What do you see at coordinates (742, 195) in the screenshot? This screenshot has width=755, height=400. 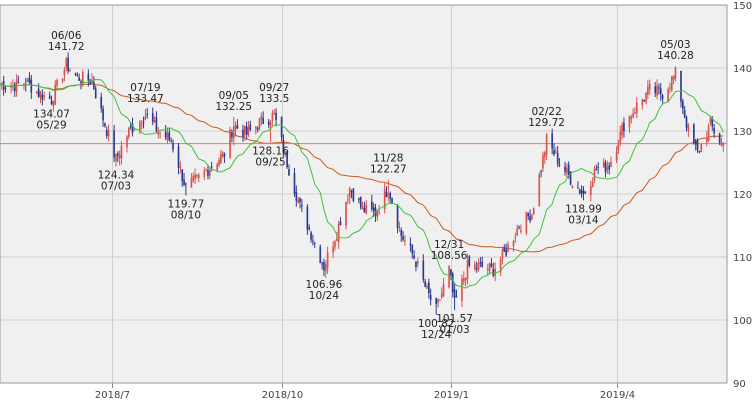 I see `y-axis: 90 100 110 120 130 140 150` at bounding box center [742, 195].